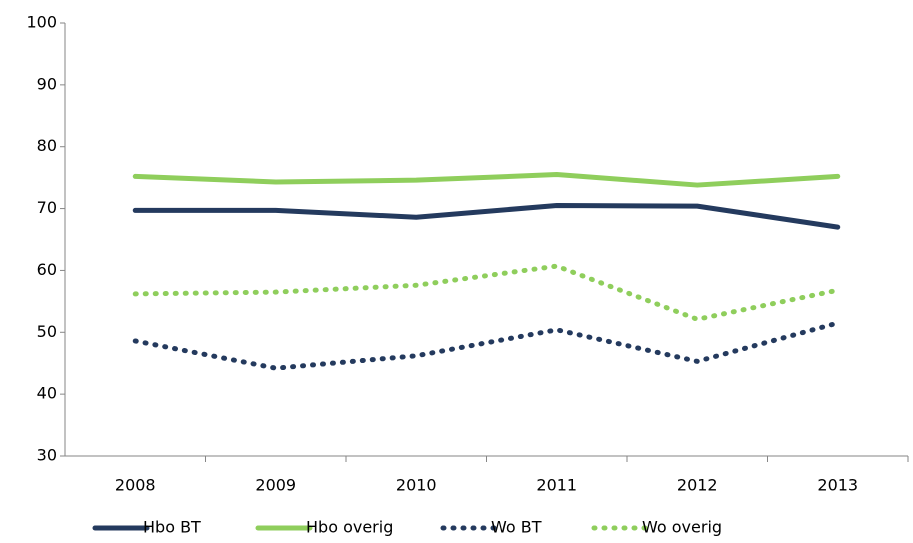 This screenshot has width=913, height=543. I want to click on y-tick-label: 90, so click(47, 83).